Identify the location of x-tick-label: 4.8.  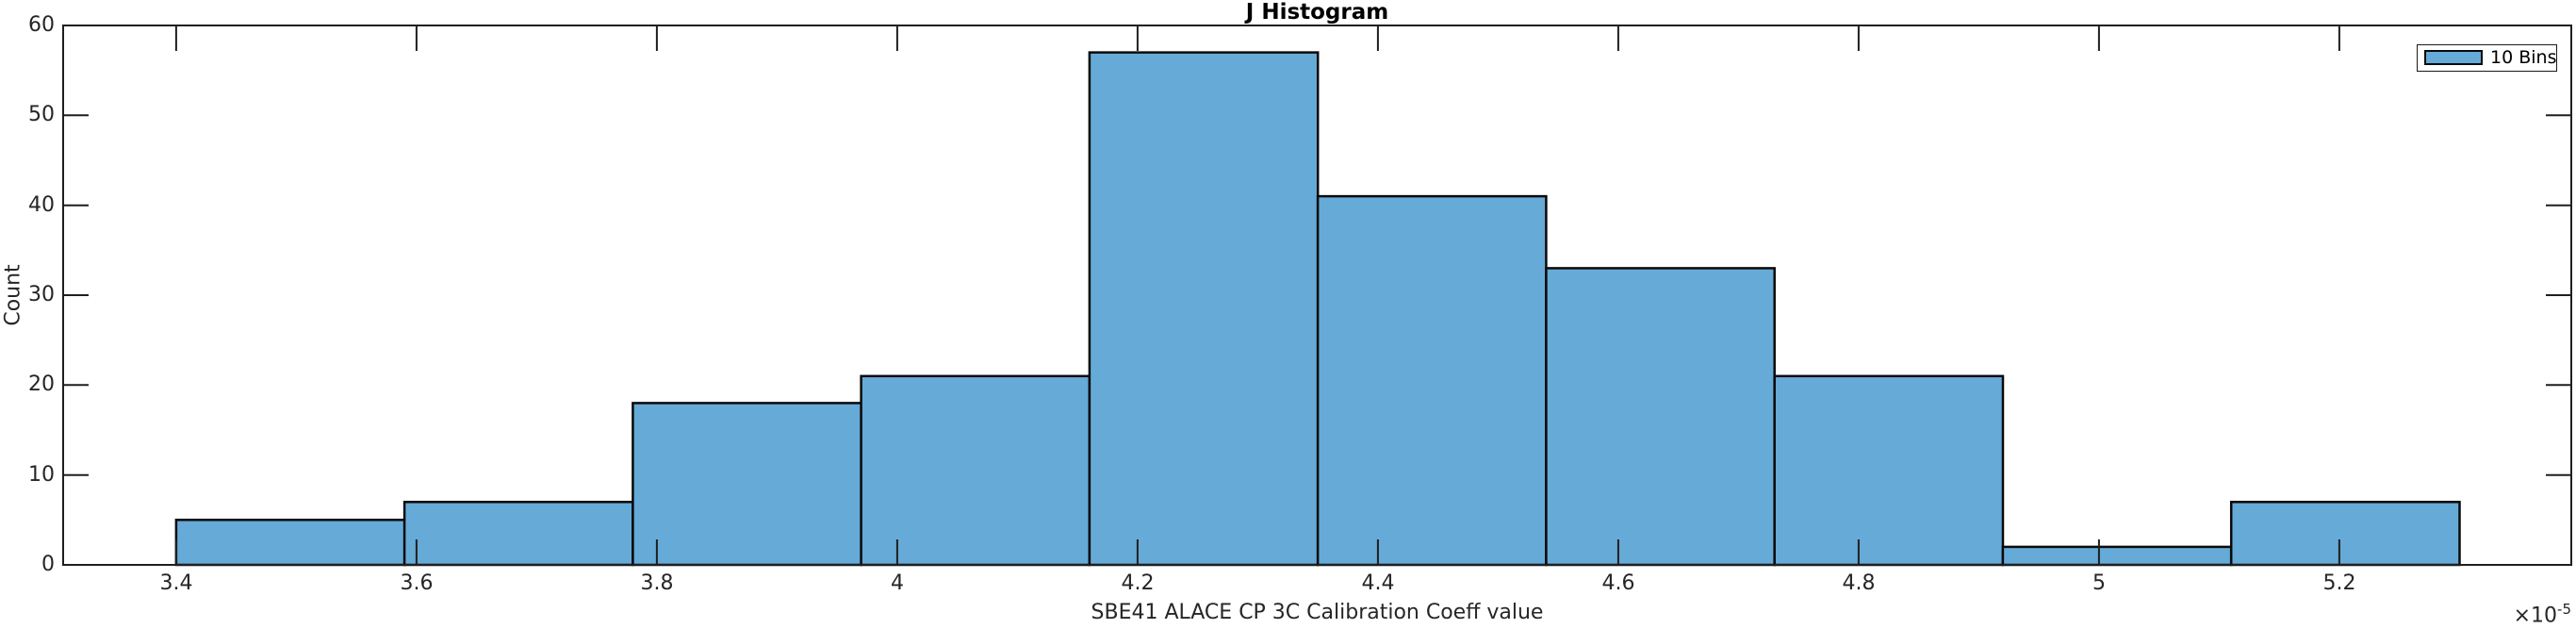
(1859, 583).